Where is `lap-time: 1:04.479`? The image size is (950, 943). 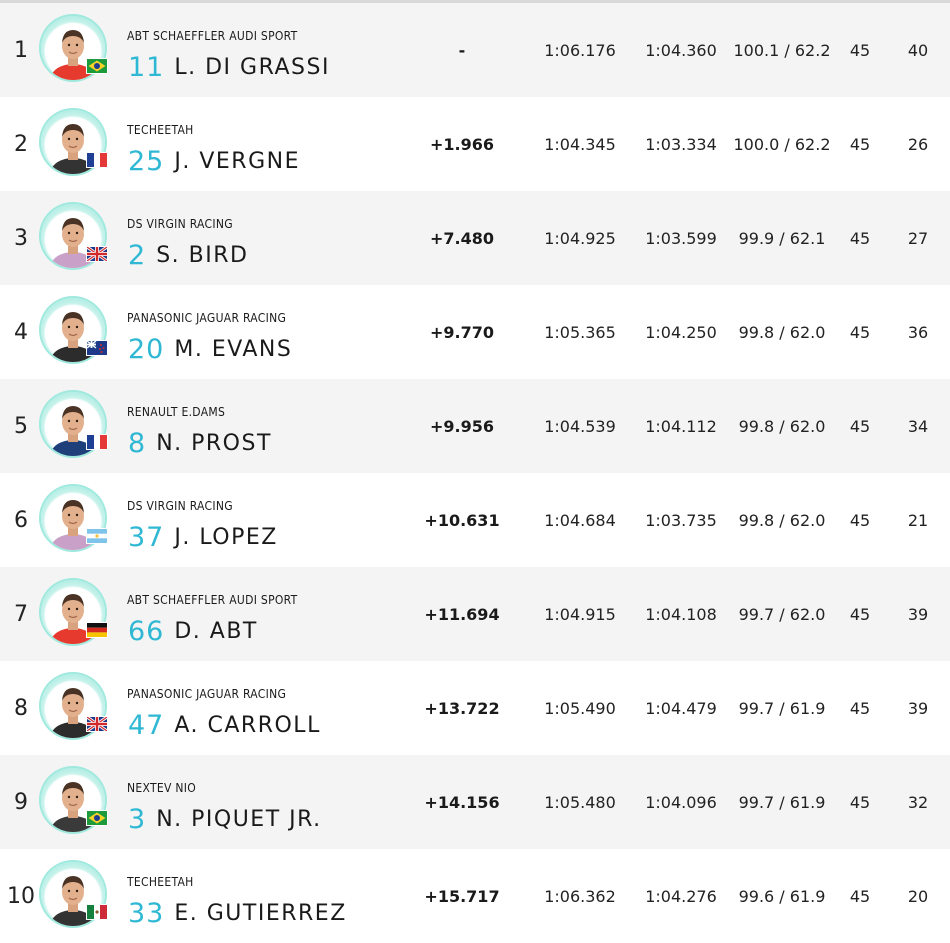
lap-time: 1:04.479 is located at coordinates (681, 708).